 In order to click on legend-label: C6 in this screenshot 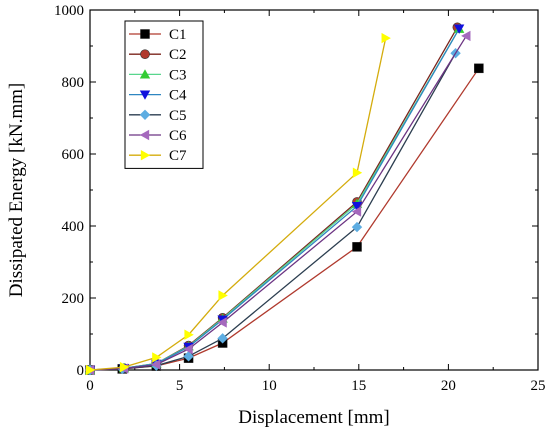, I will do `click(178, 136)`.